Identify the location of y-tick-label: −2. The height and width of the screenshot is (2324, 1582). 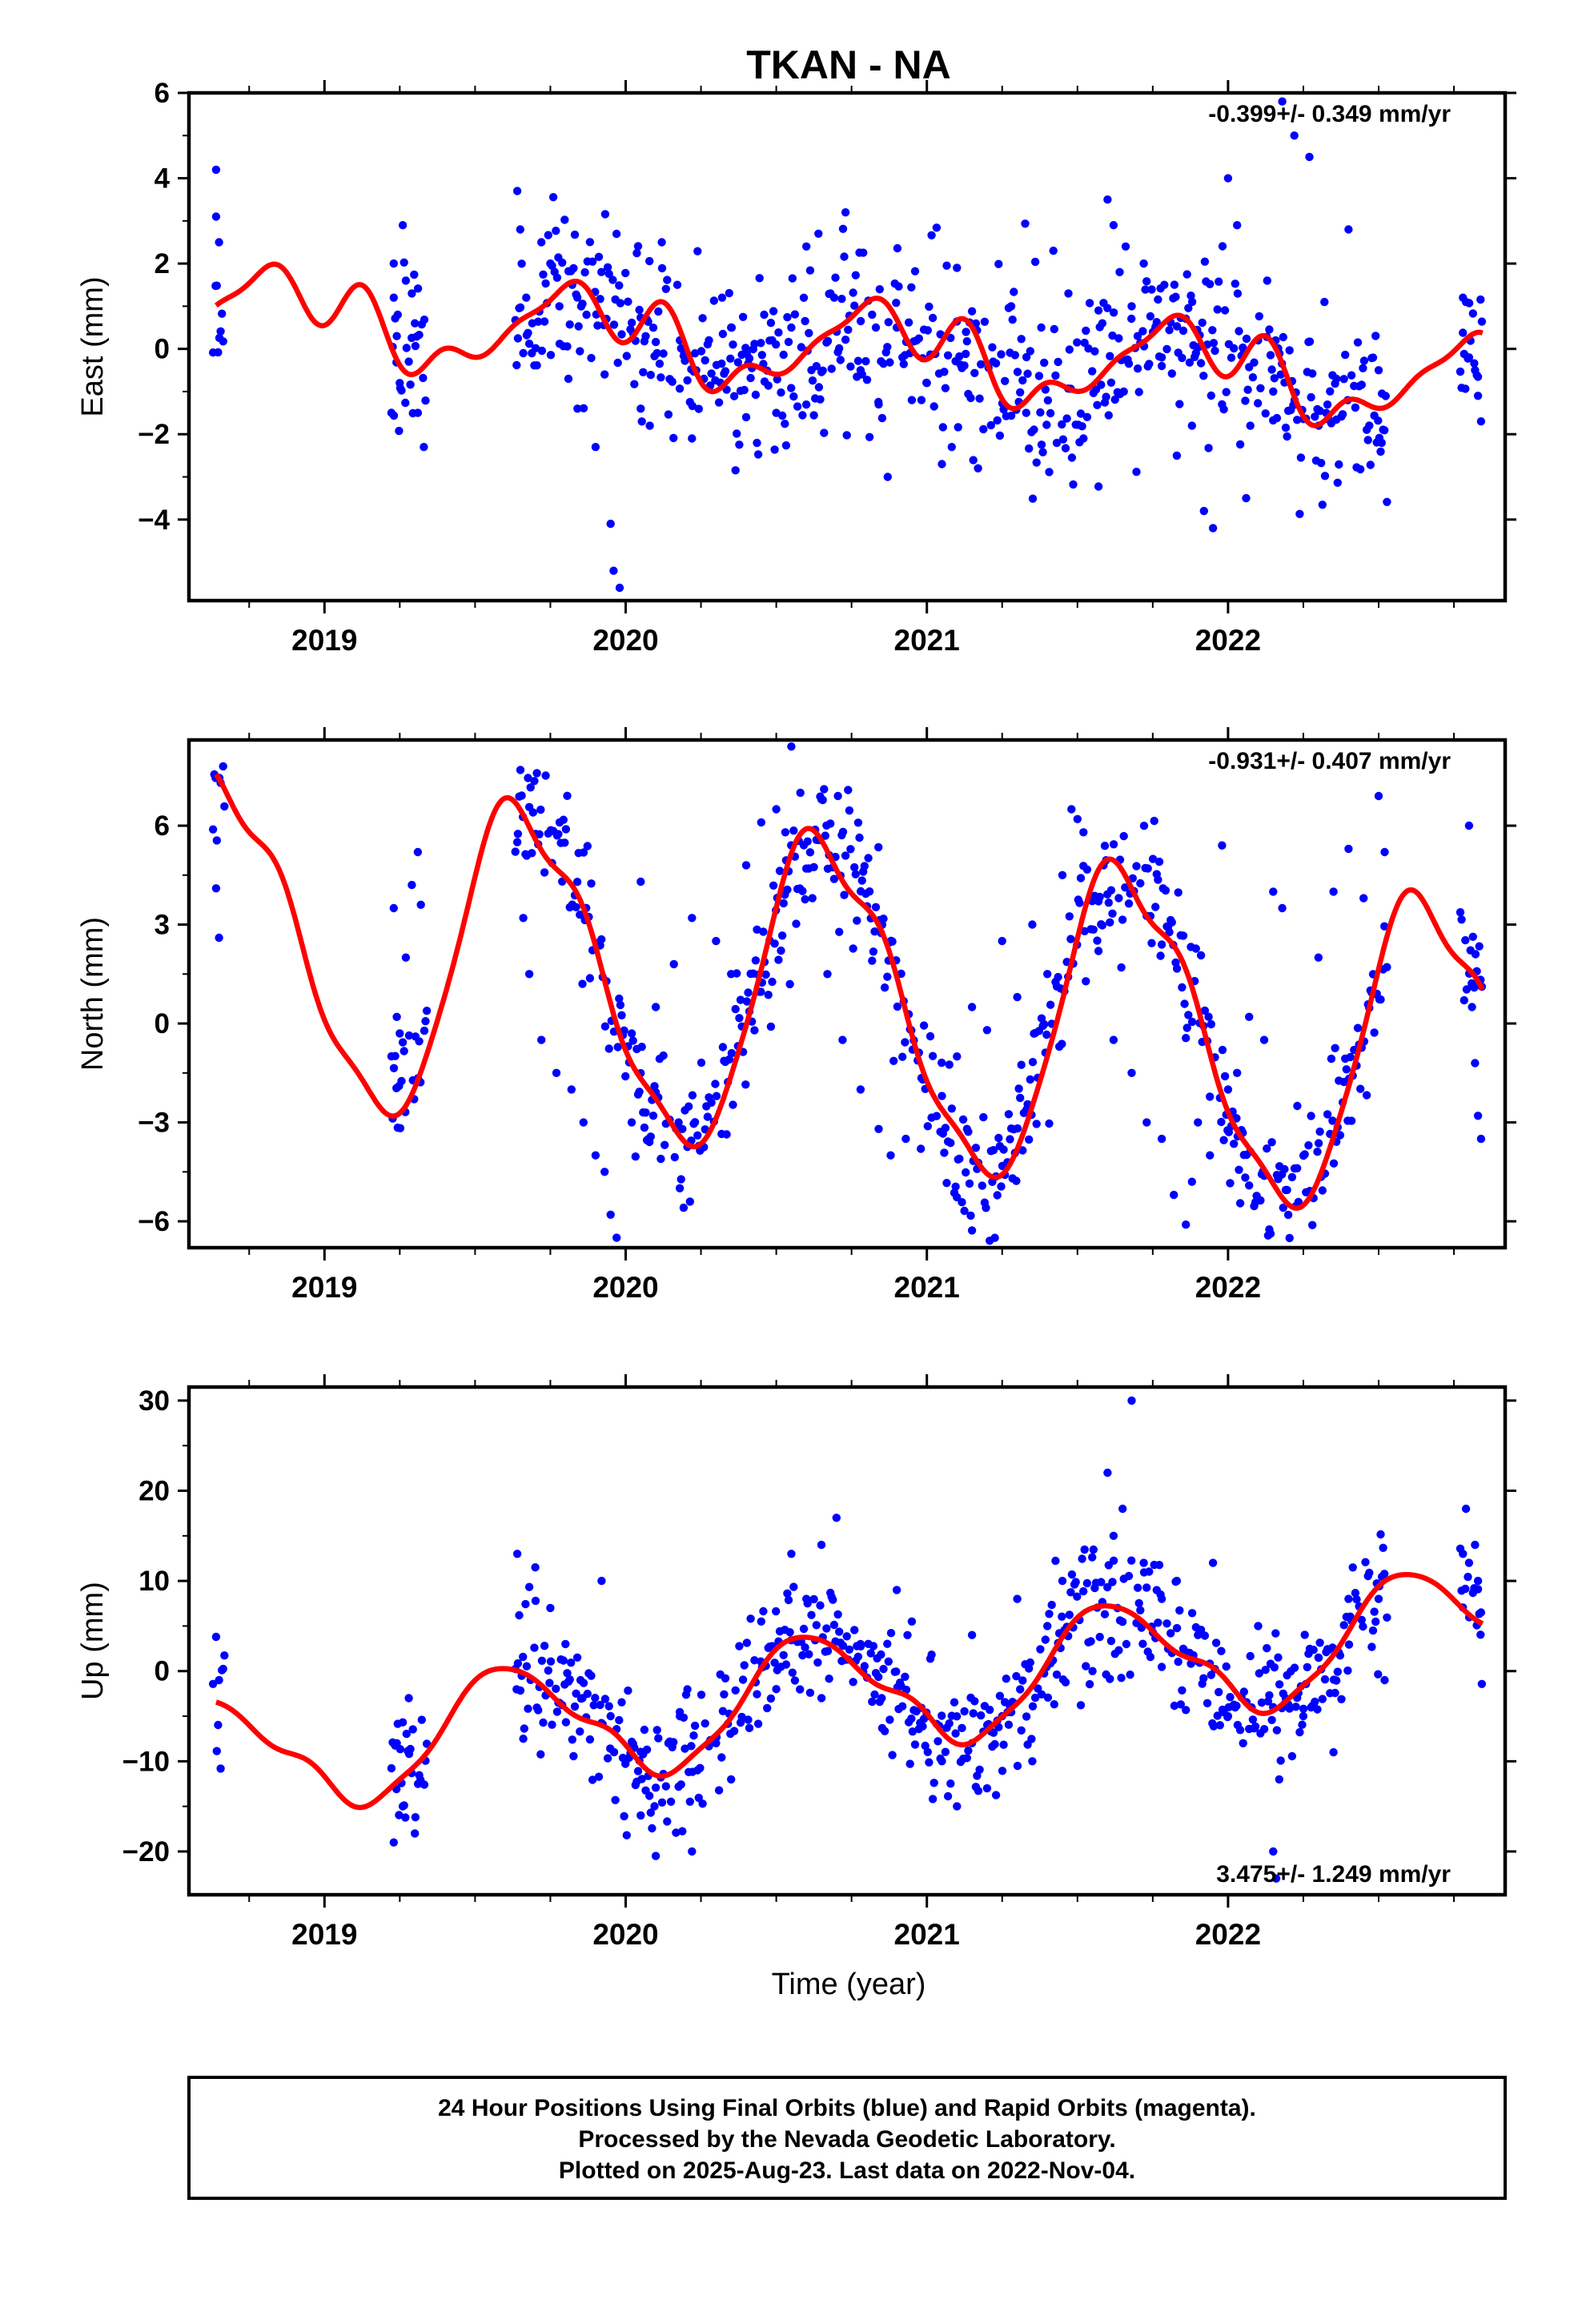
(154, 434).